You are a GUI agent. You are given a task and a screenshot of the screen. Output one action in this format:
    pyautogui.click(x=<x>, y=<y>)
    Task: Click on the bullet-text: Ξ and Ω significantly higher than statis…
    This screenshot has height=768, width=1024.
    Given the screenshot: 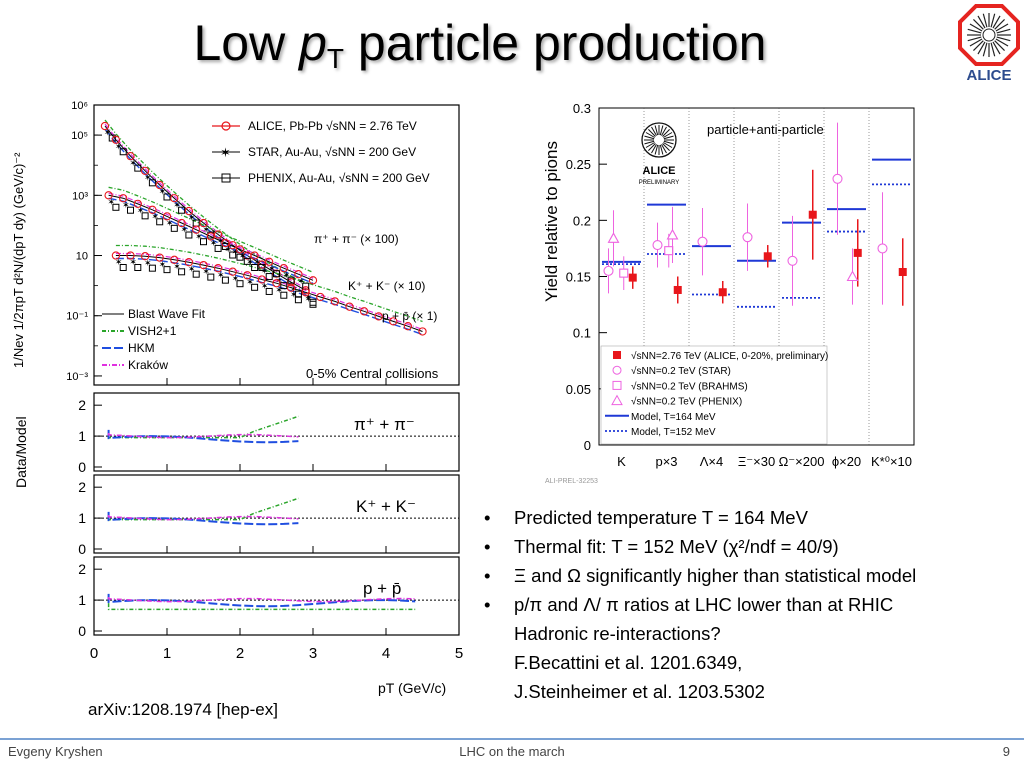 What is the action you would take?
    pyautogui.click(x=715, y=575)
    